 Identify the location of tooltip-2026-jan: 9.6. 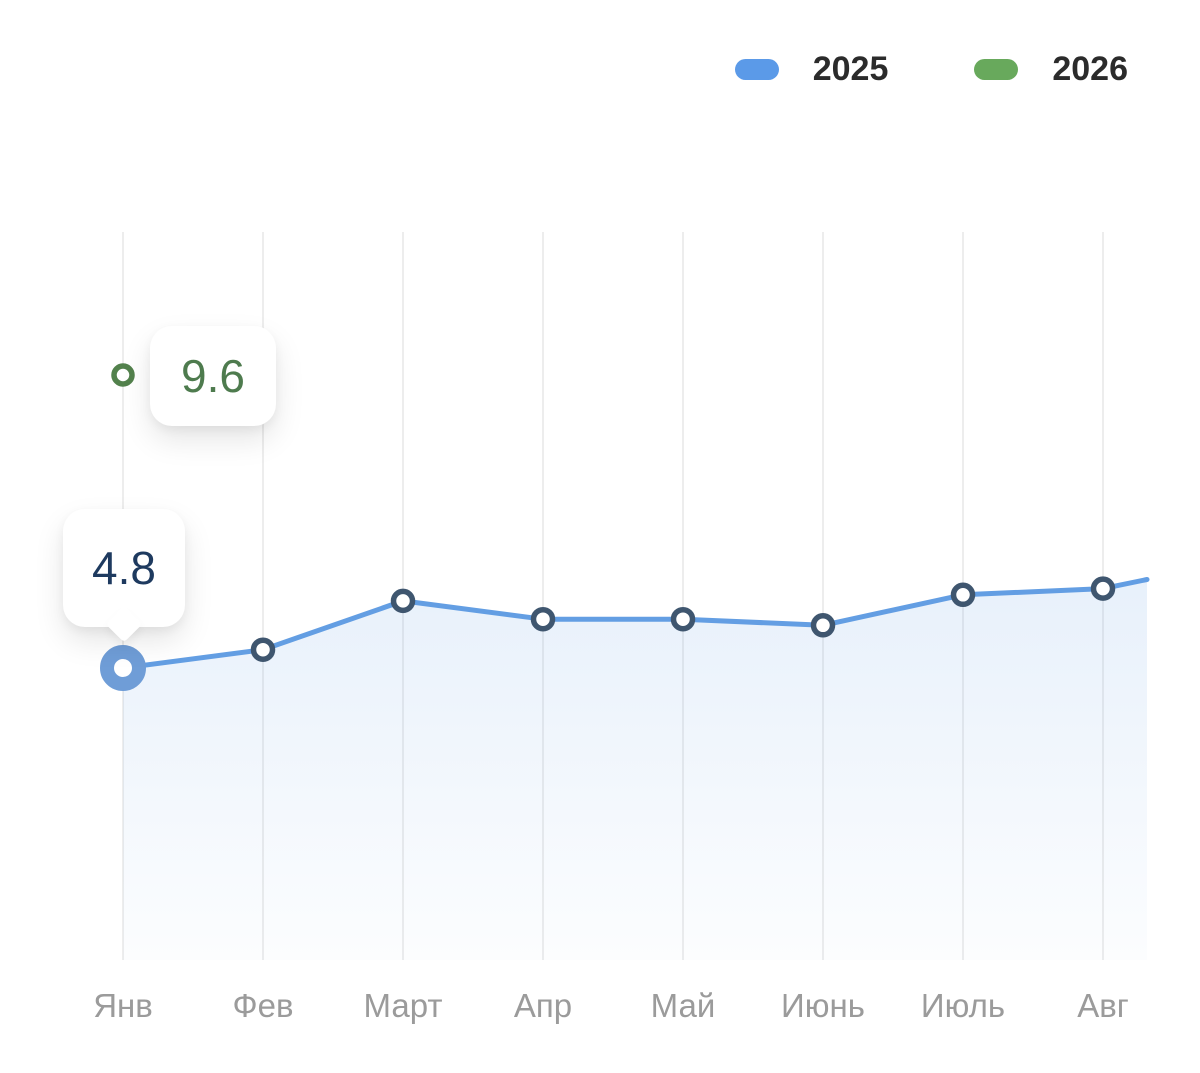
(213, 376).